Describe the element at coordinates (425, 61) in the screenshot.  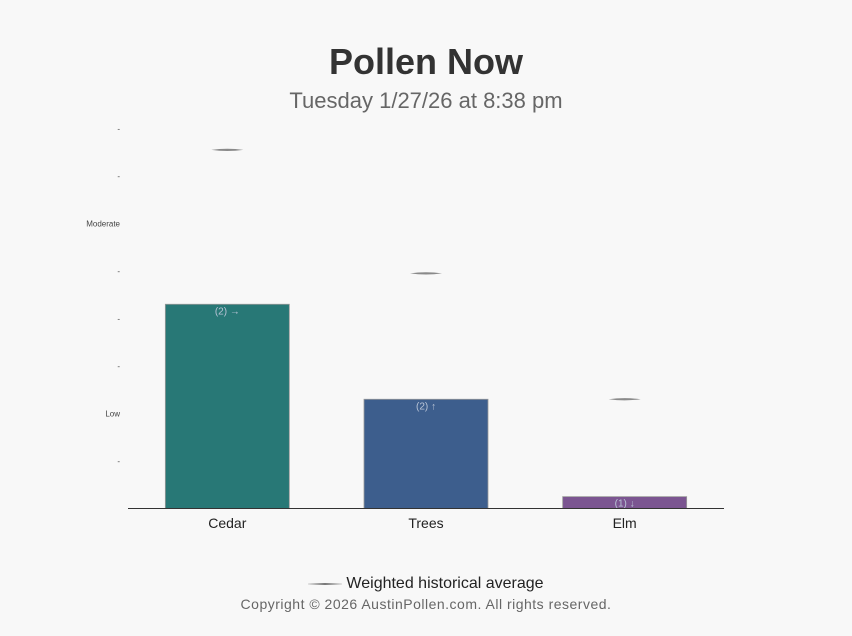
I see `page-title: Pollen Now` at that location.